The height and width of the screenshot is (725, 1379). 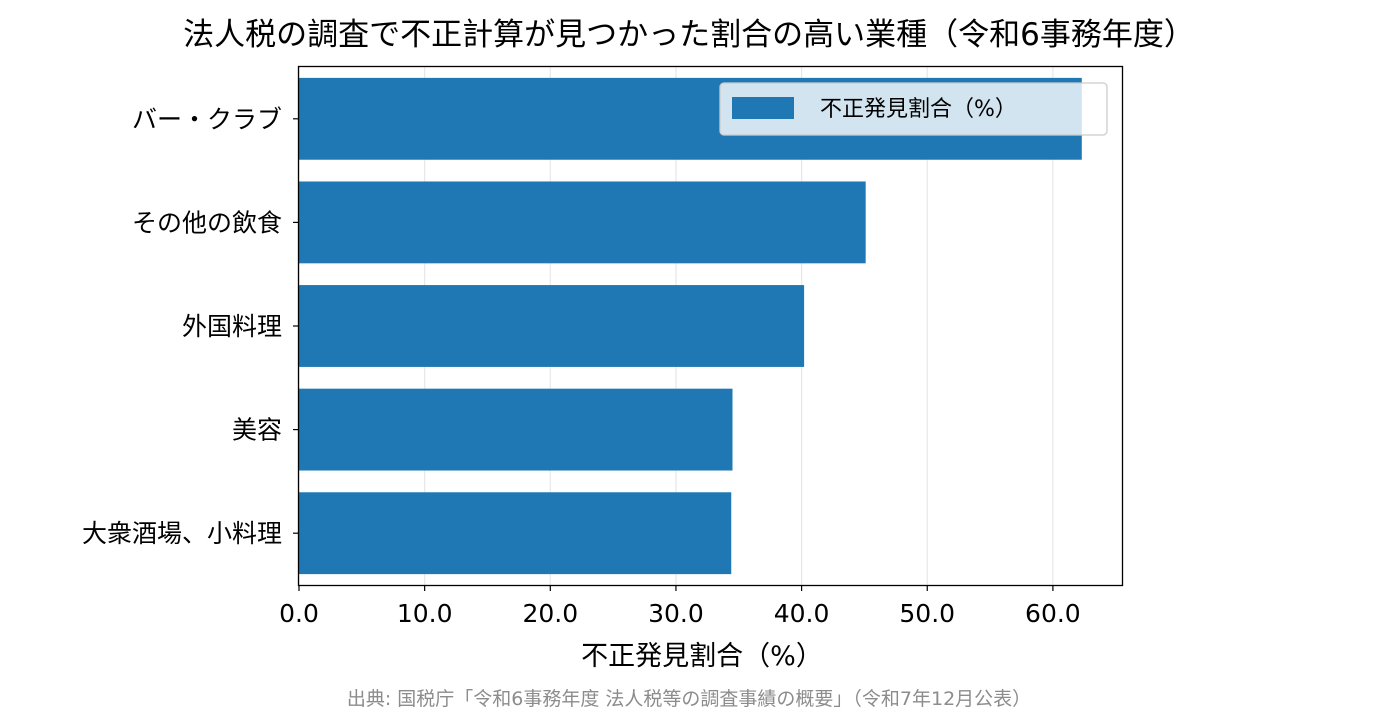 I want to click on x-tick-label: 10.0, so click(x=425, y=613).